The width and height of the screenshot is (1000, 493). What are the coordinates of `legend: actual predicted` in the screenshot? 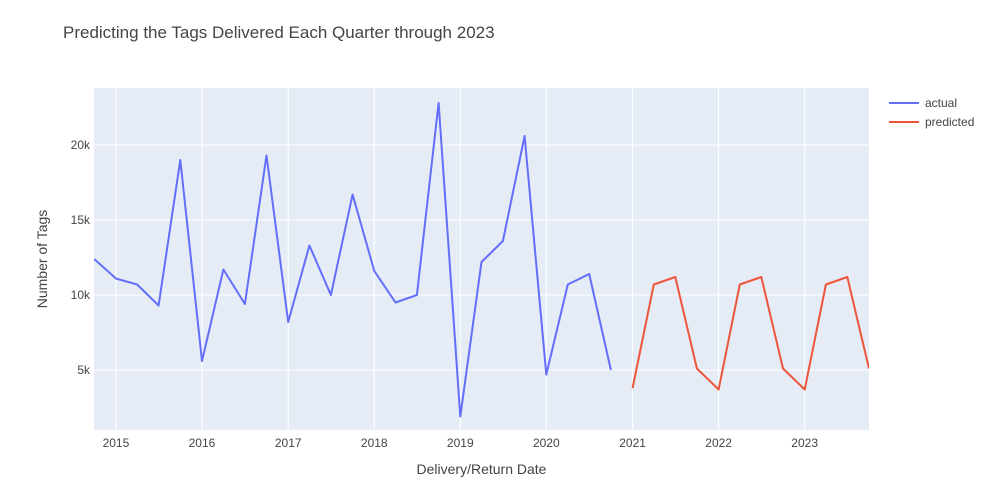 It's located at (931, 112).